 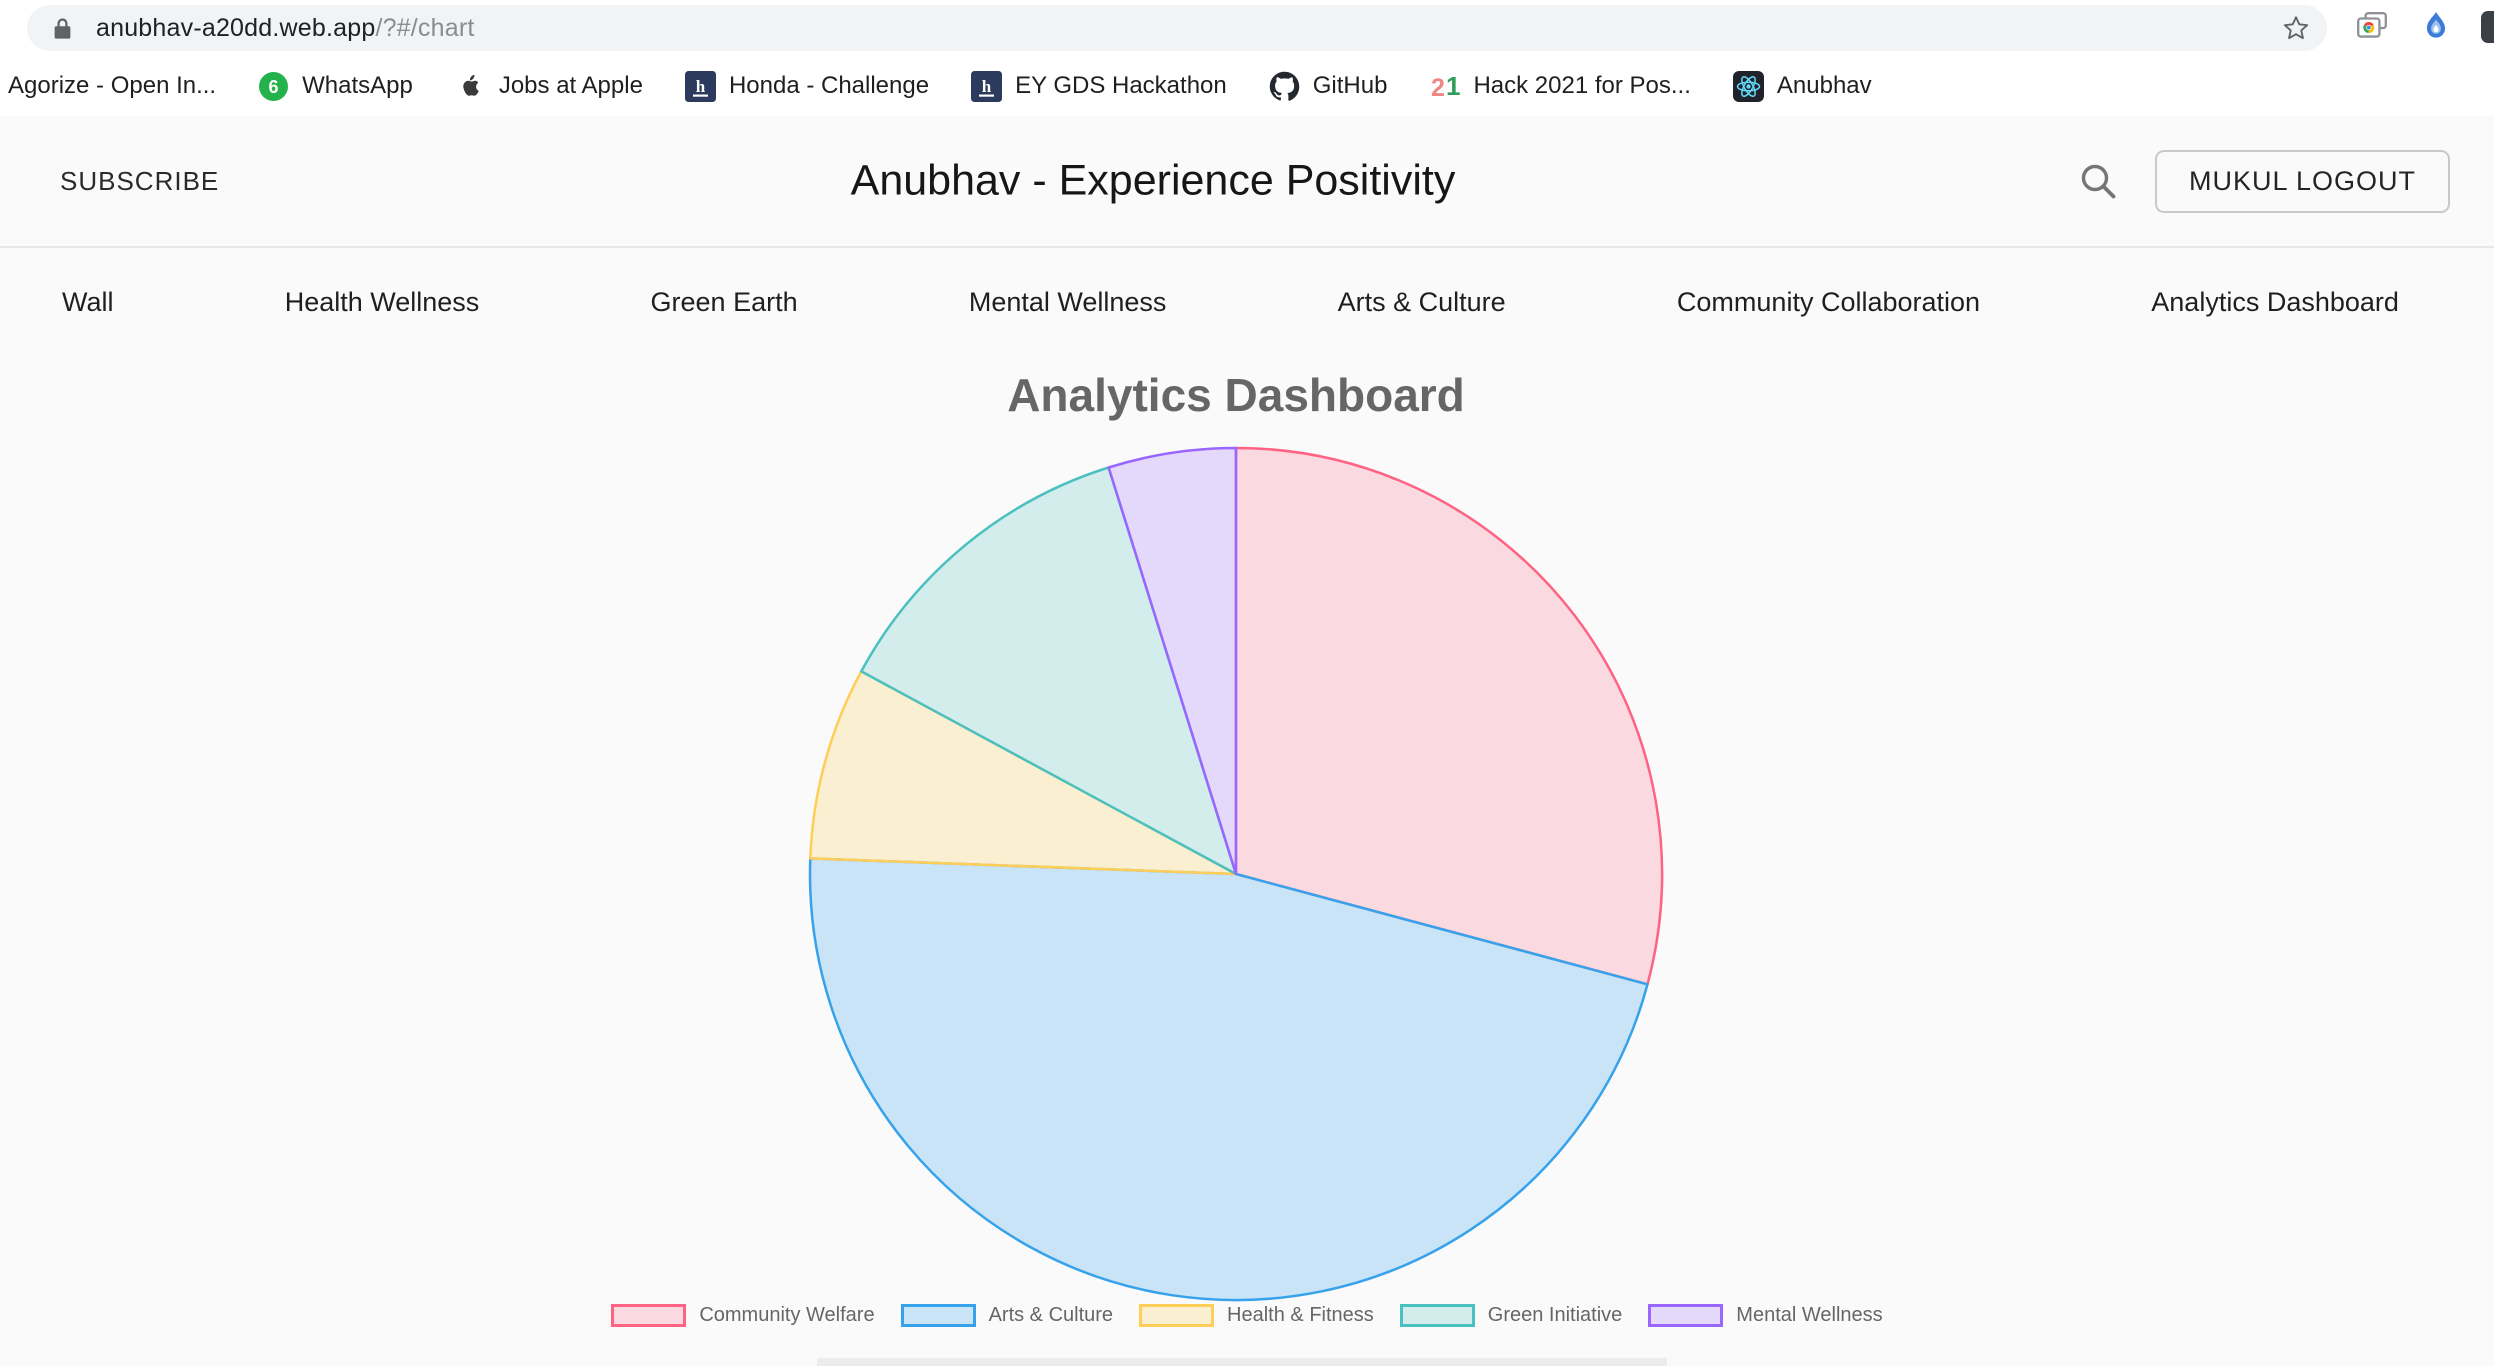 I want to click on bookmark-honda-challenge: h Honda - Challenge, so click(x=807, y=86).